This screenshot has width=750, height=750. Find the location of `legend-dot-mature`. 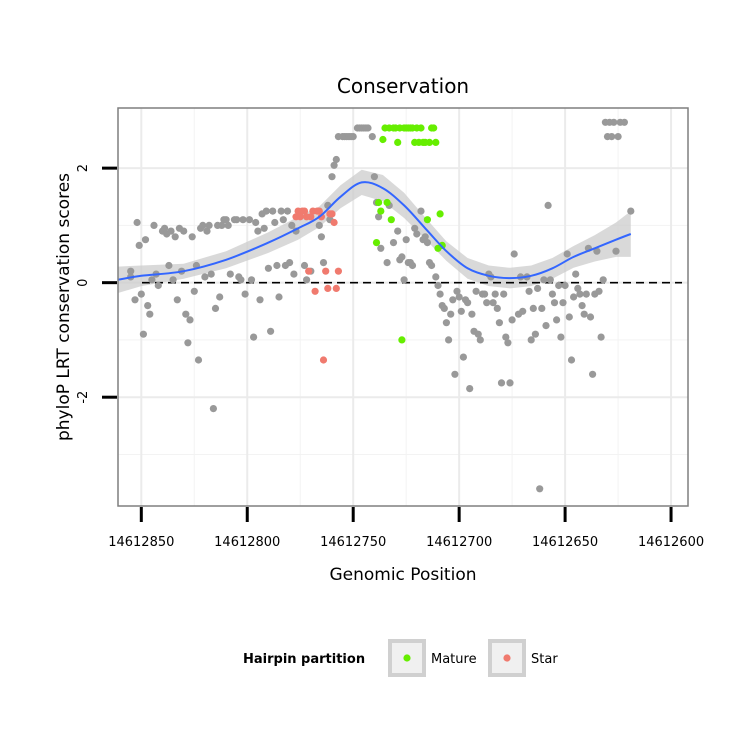

legend-dot-mature is located at coordinates (407, 658).